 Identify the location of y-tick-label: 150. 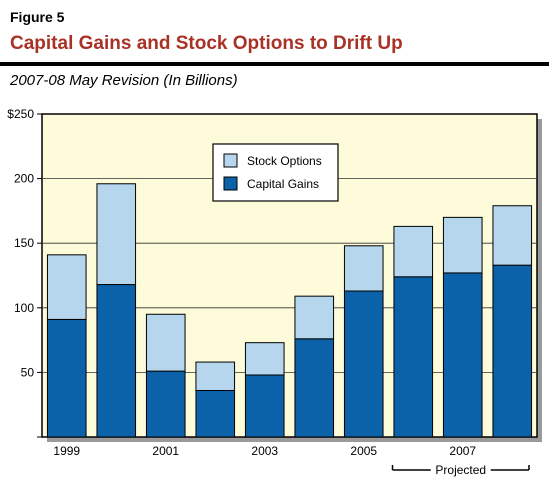
(24, 243).